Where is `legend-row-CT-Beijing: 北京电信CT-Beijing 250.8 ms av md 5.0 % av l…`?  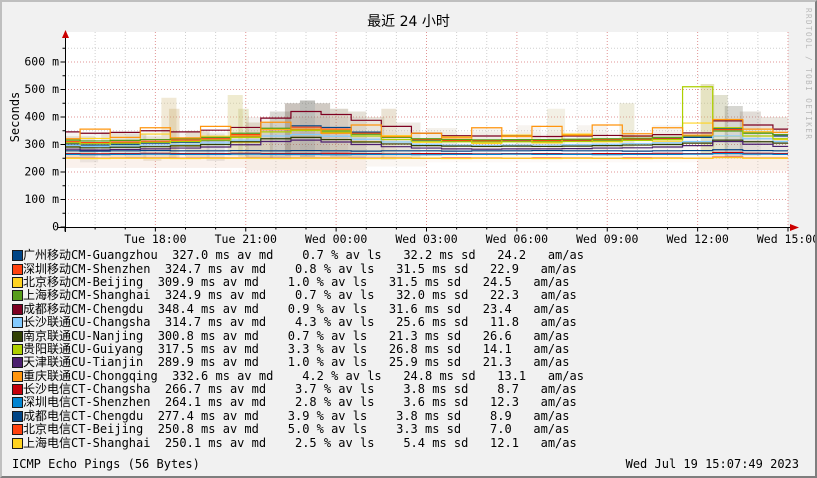 legend-row-CT-Beijing: 北京电信CT-Beijing 250.8 ms av md 5.0 % av l… is located at coordinates (298, 429).